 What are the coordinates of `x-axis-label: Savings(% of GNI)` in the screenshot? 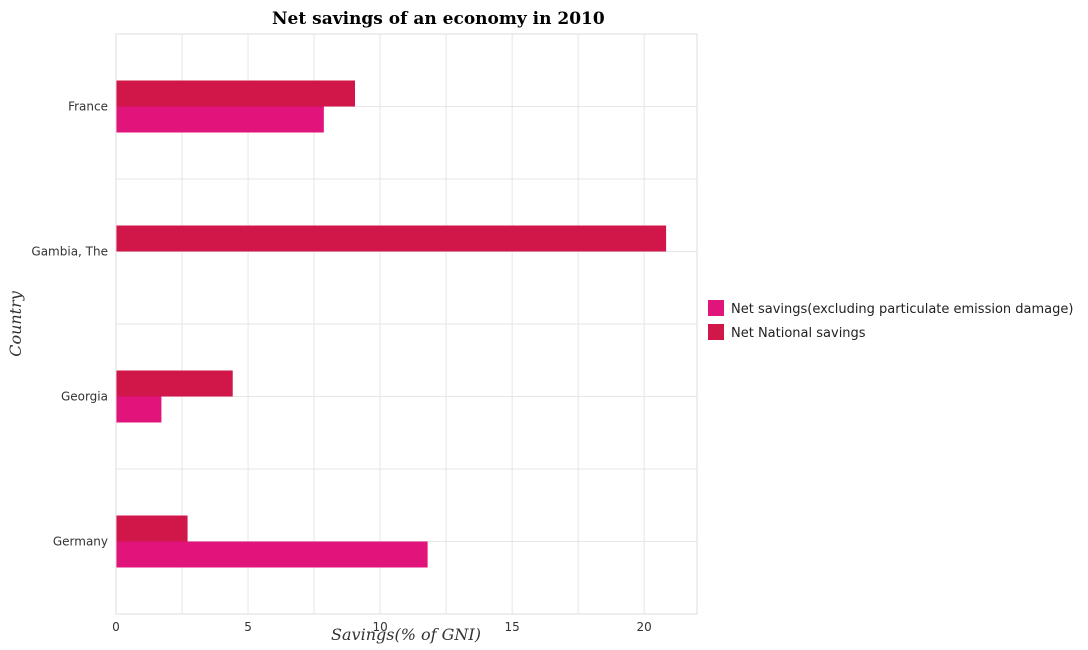 It's located at (406, 634).